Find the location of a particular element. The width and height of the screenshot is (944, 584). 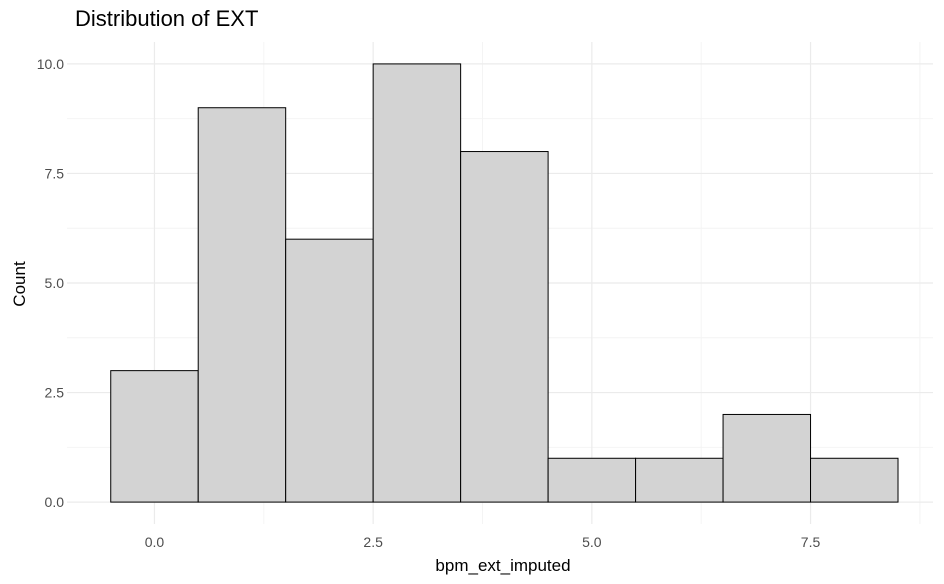

x-tick-label: 7.5 is located at coordinates (811, 542).